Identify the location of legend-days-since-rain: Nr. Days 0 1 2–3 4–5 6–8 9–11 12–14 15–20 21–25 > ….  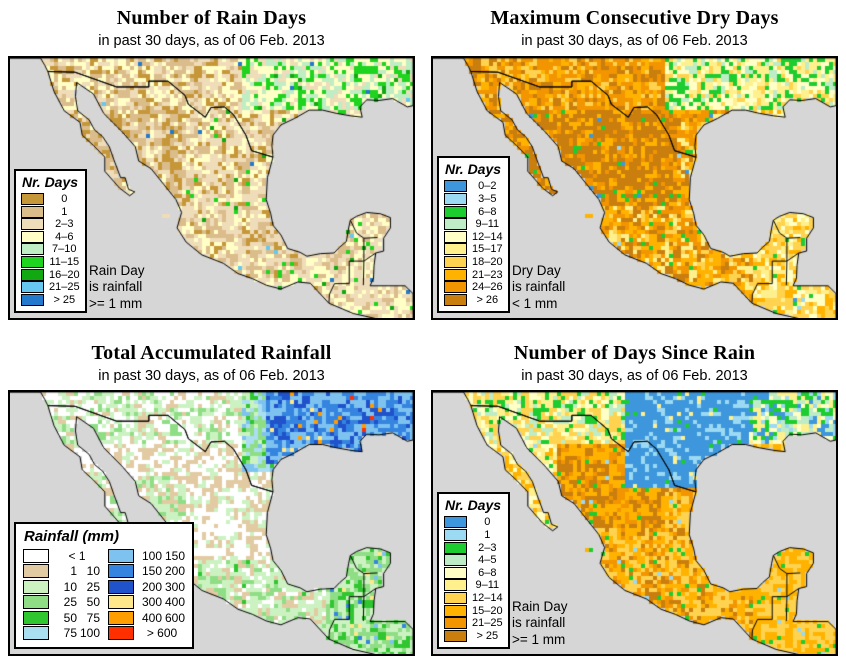
(473, 570).